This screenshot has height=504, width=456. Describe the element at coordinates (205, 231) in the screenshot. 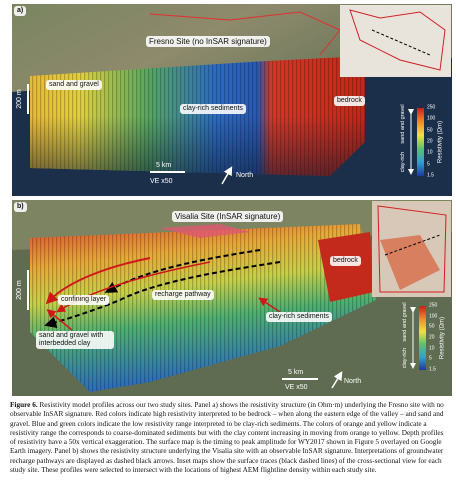

I see `panel-b-surface-signal` at that location.